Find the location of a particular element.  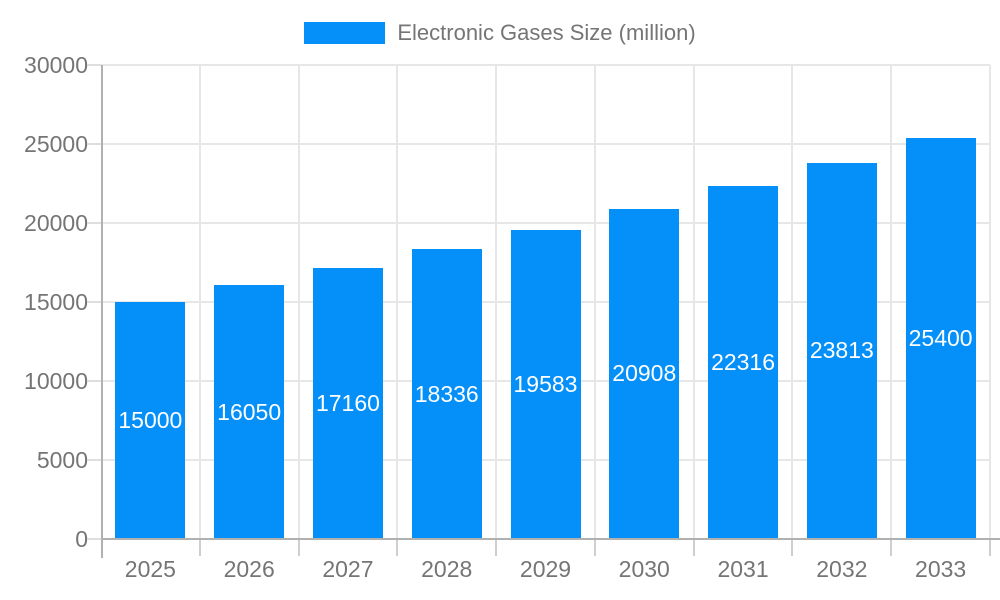

legend-label: Electronic Gases Size (million) is located at coordinates (546, 32).